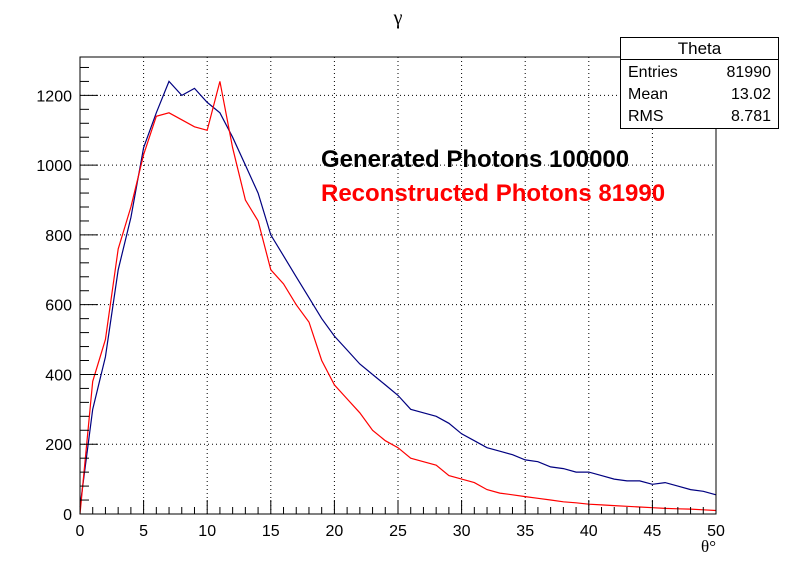 This screenshot has height=572, width=796. I want to click on x-tick-label: 50, so click(716, 531).